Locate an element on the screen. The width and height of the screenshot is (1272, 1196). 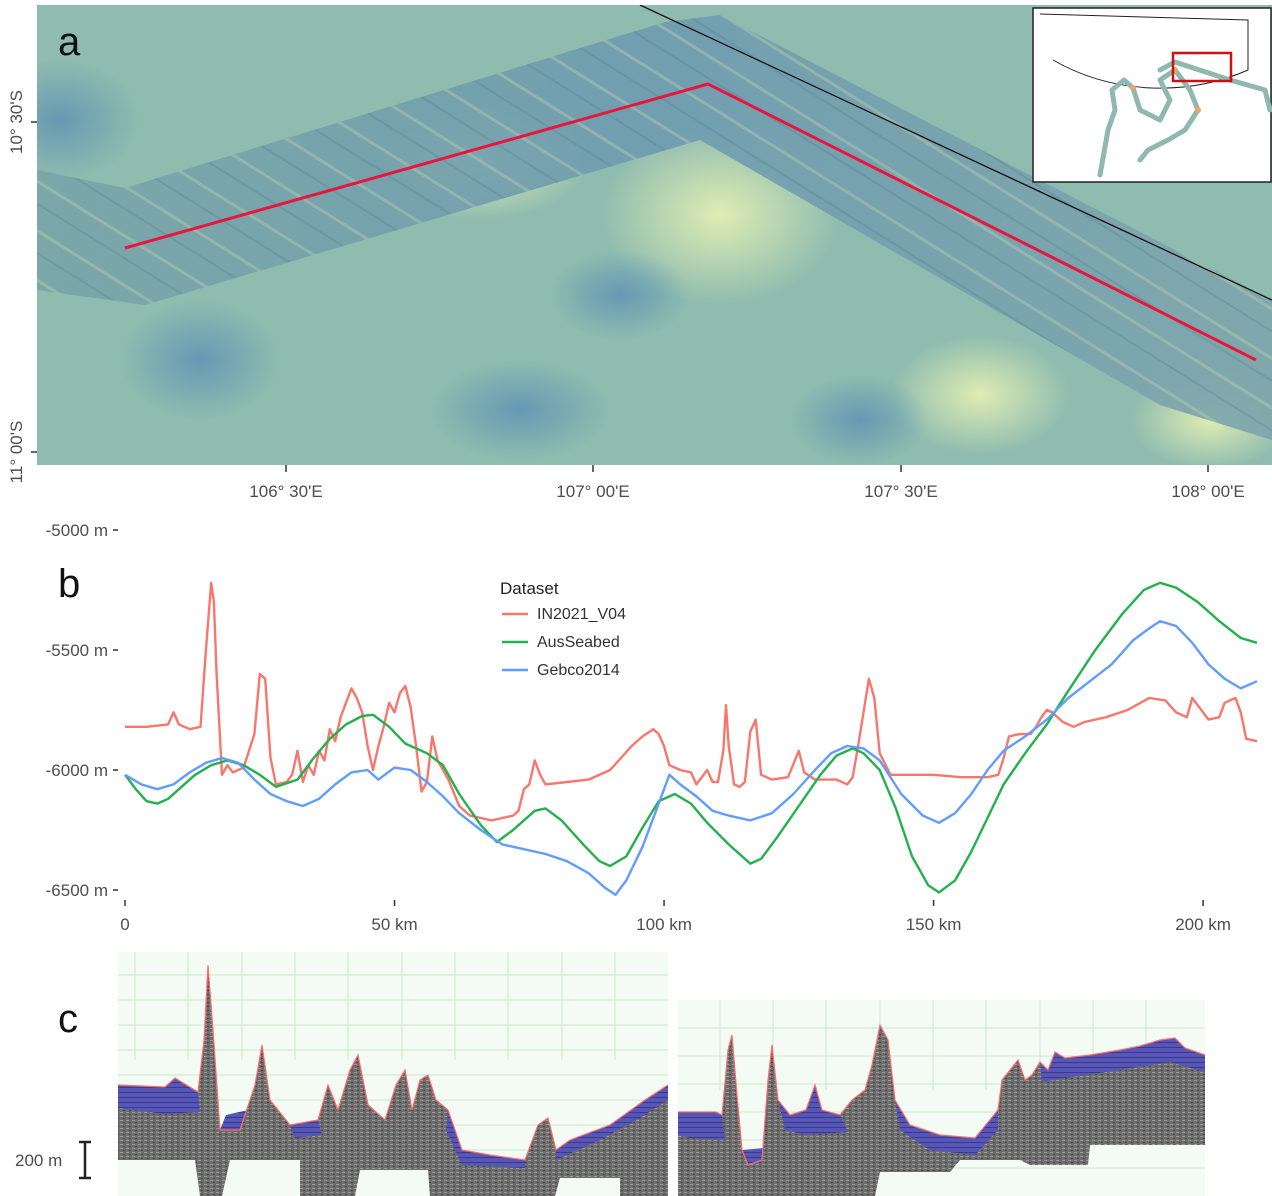
panel-label-c: c is located at coordinates (68, 1019).